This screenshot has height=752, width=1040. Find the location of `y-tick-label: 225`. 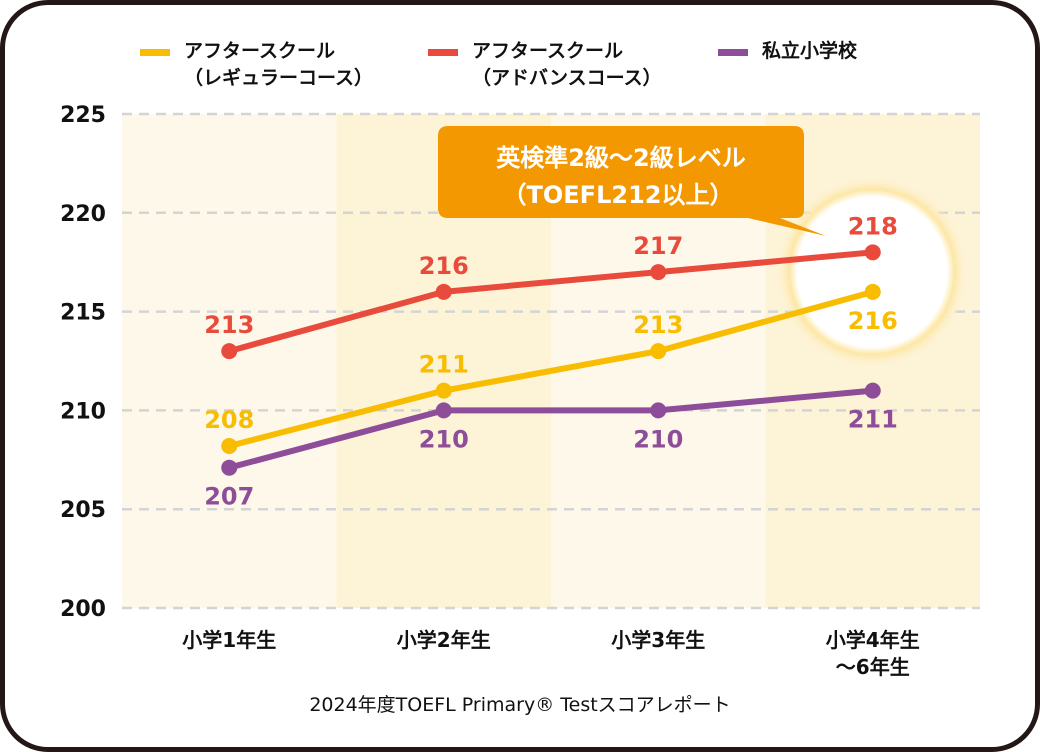

y-tick-label: 225 is located at coordinates (83, 115).